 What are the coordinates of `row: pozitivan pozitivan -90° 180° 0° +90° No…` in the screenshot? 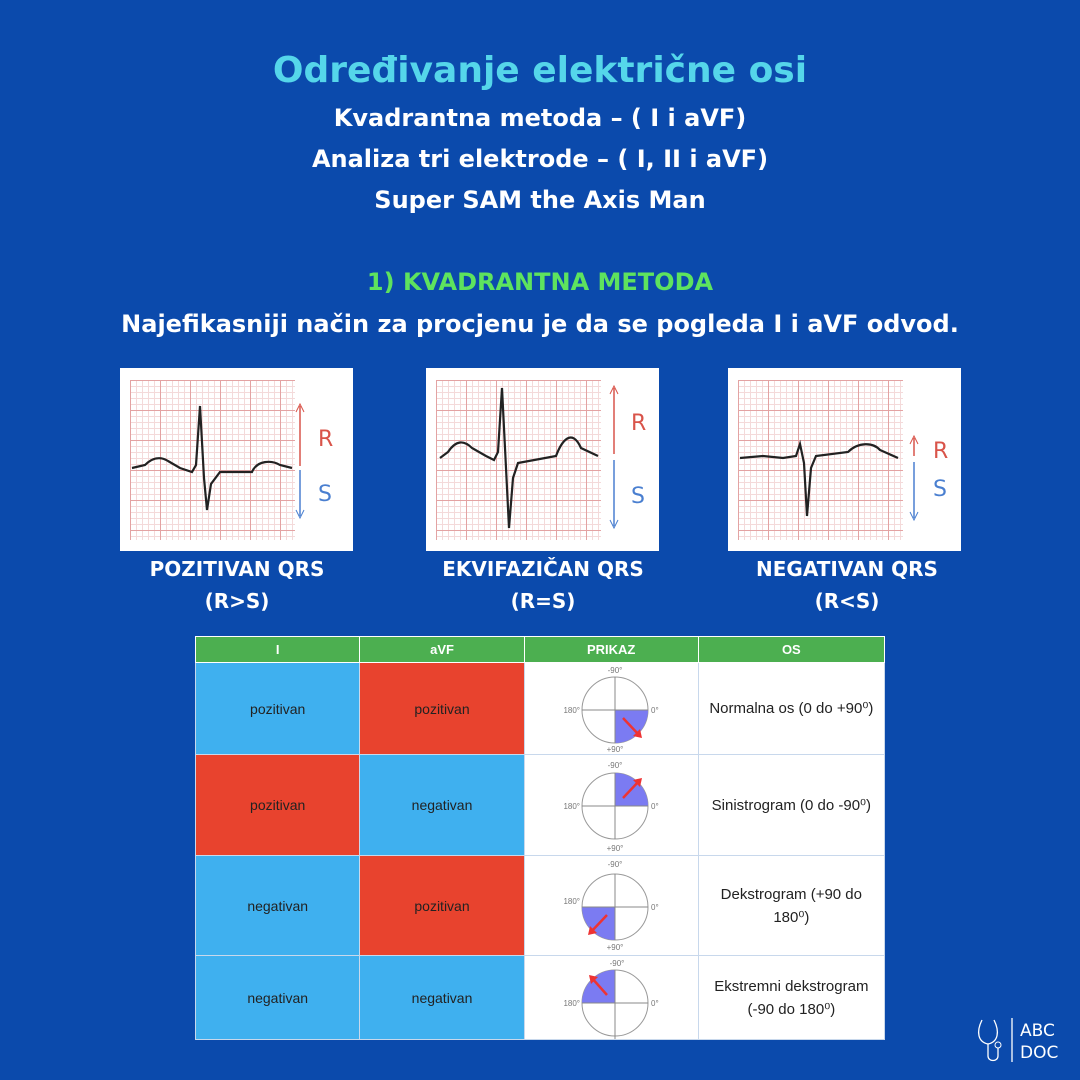 It's located at (540, 708).